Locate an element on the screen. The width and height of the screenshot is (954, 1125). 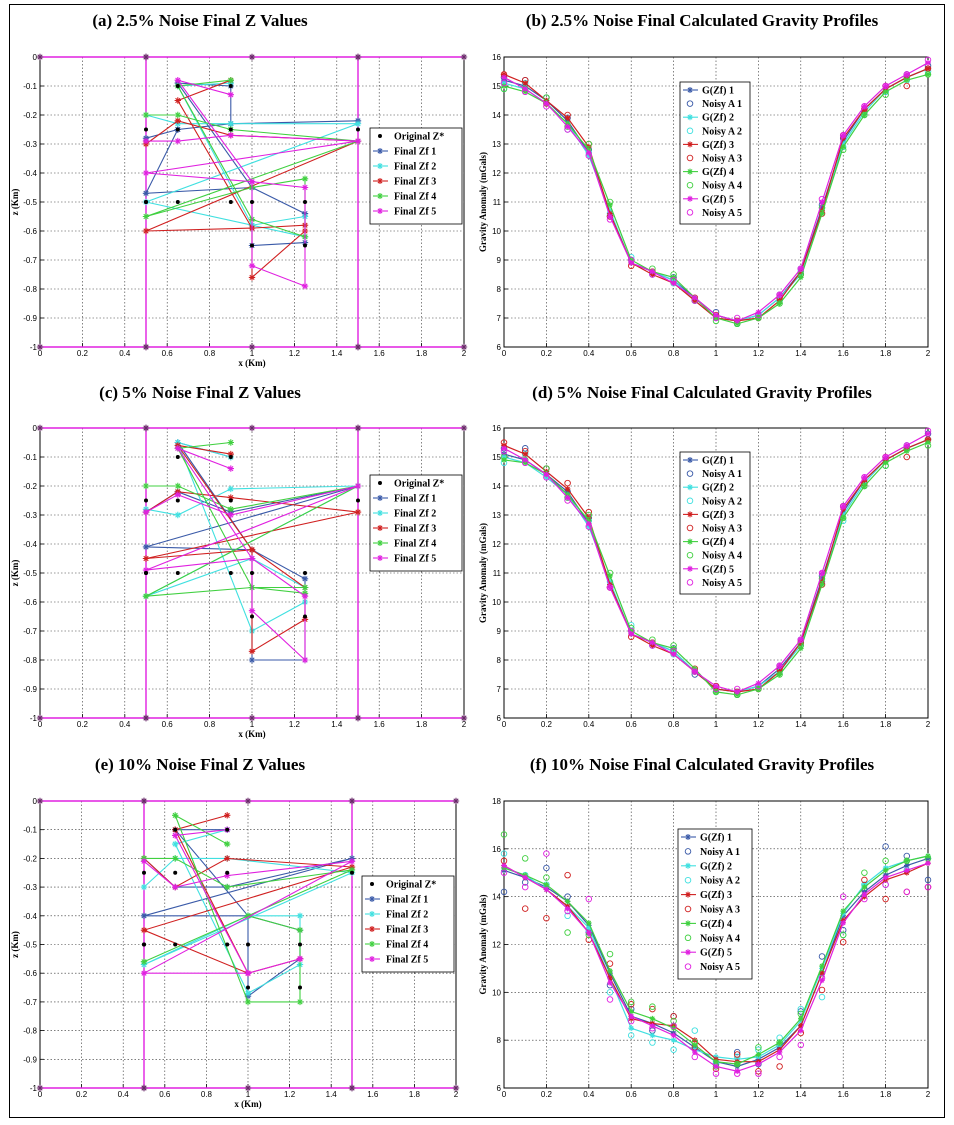
y-tick-label: 6 is located at coordinates (499, 718).